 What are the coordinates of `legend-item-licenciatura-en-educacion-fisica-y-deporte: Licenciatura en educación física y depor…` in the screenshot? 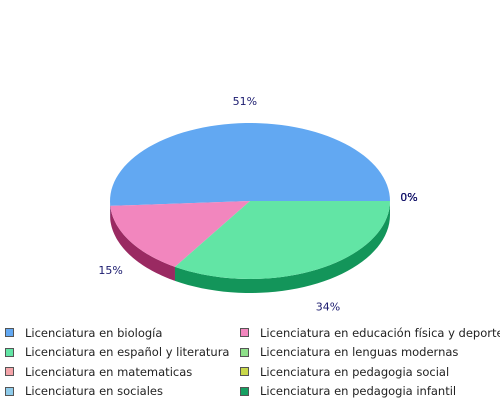 It's located at (370, 332).